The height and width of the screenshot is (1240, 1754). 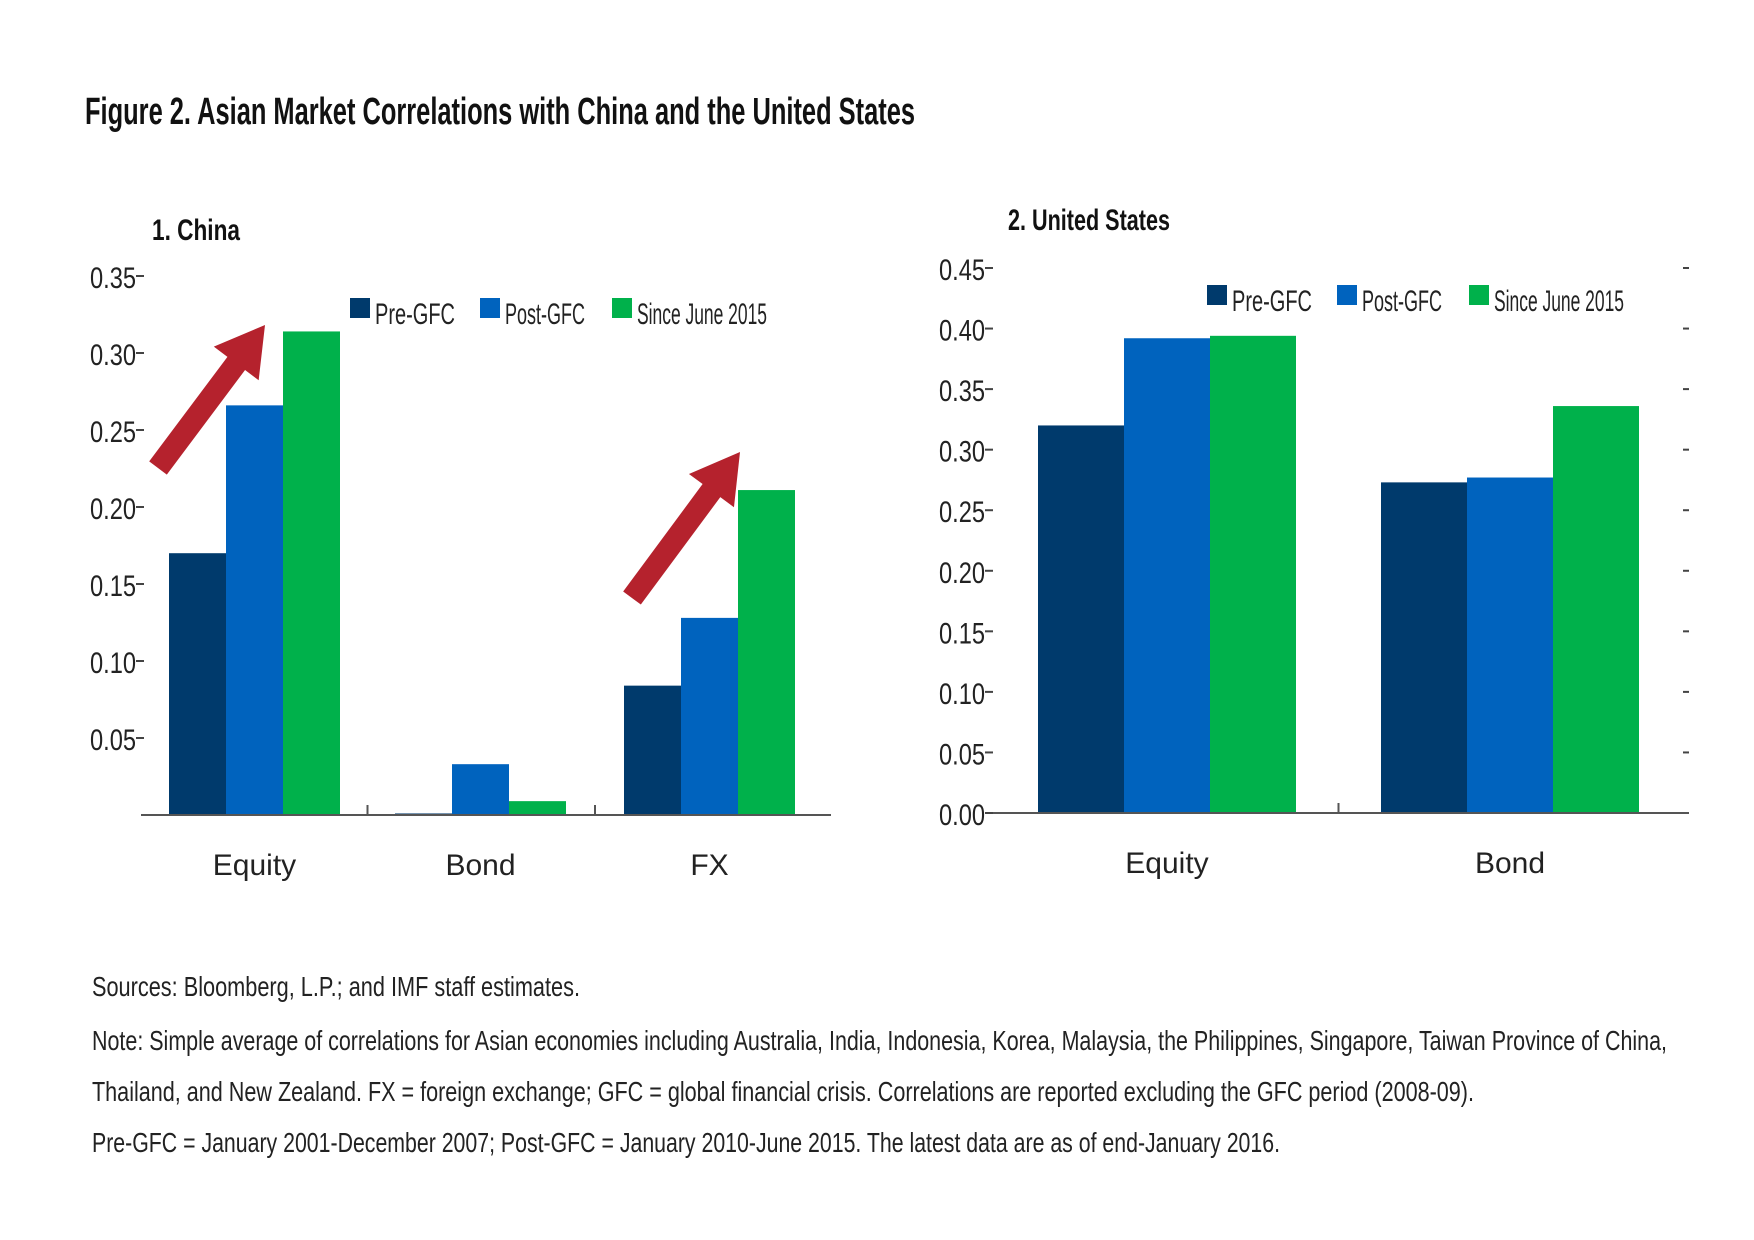 I want to click on bar-bond-pre-gfc, so click(x=1424, y=647).